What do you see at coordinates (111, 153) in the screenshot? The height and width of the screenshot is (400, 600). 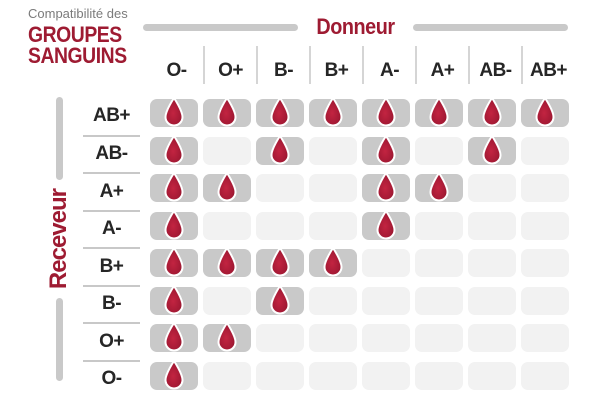 I see `receiver-type-label: AB-` at bounding box center [111, 153].